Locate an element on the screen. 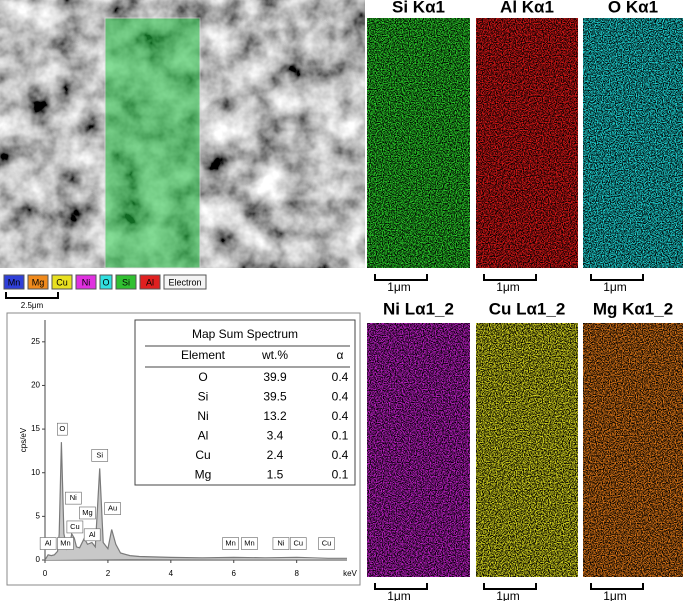 This screenshot has height=601, width=685. table-cell: Al is located at coordinates (203, 436).